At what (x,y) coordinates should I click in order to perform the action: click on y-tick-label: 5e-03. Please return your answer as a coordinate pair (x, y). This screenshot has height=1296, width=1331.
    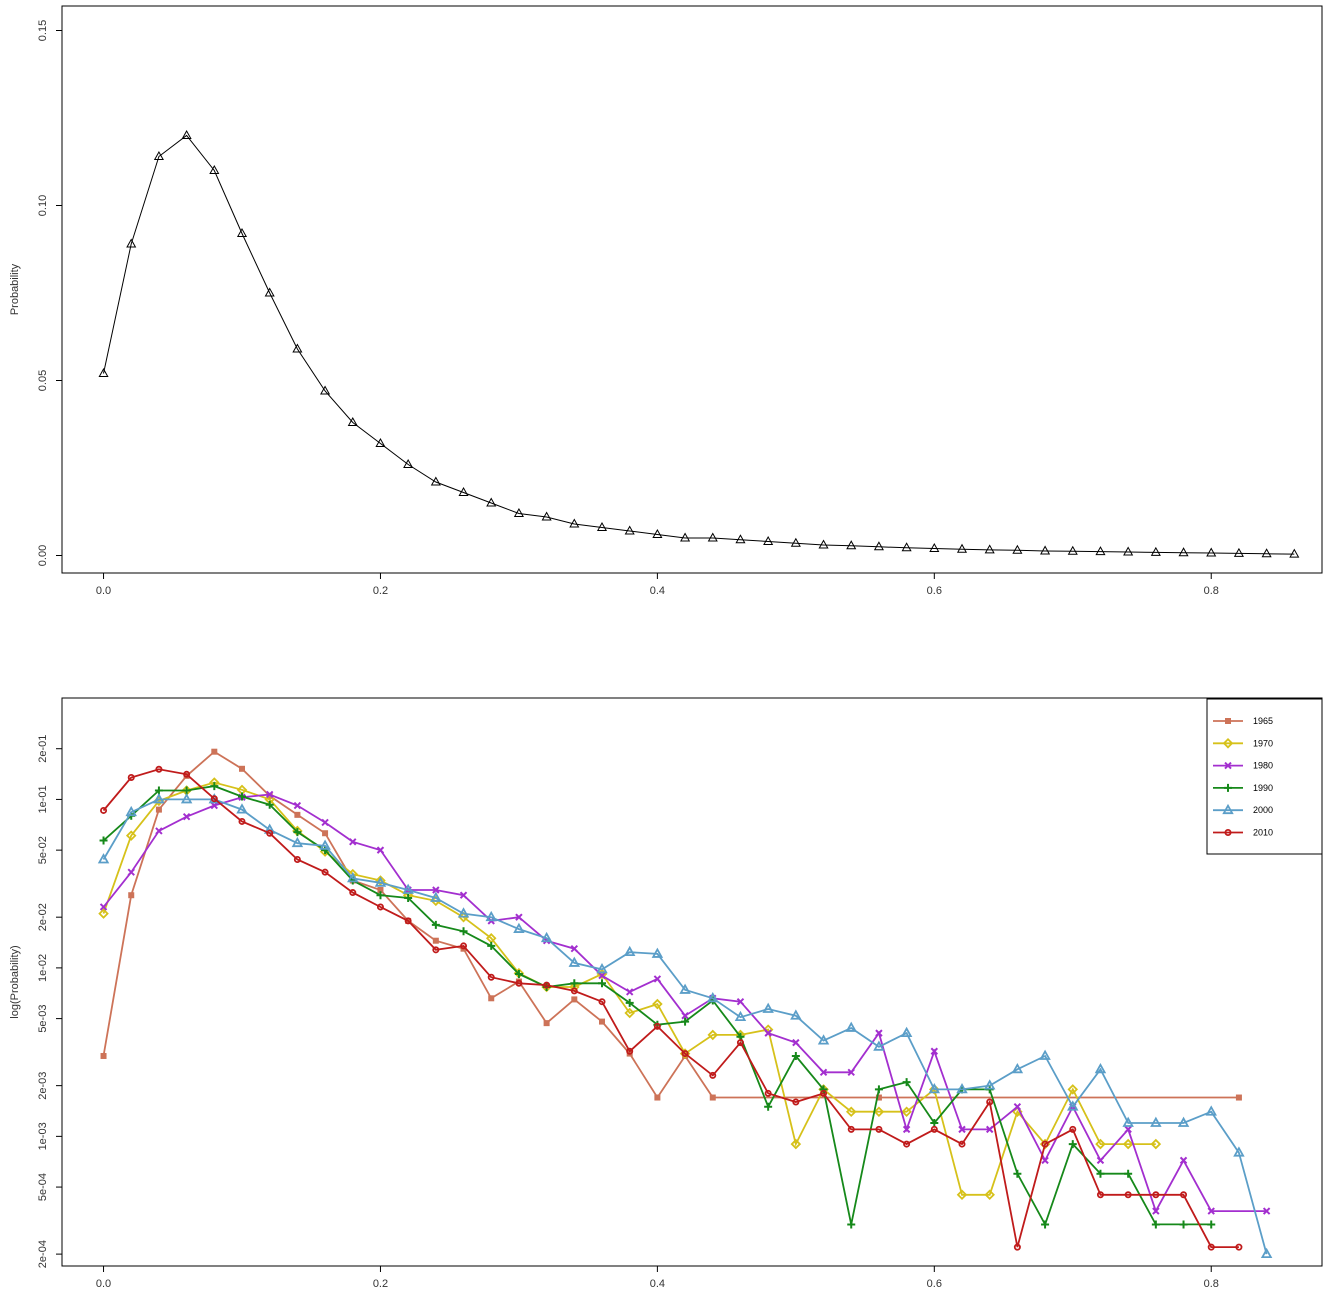
    Looking at the image, I should click on (43, 1019).